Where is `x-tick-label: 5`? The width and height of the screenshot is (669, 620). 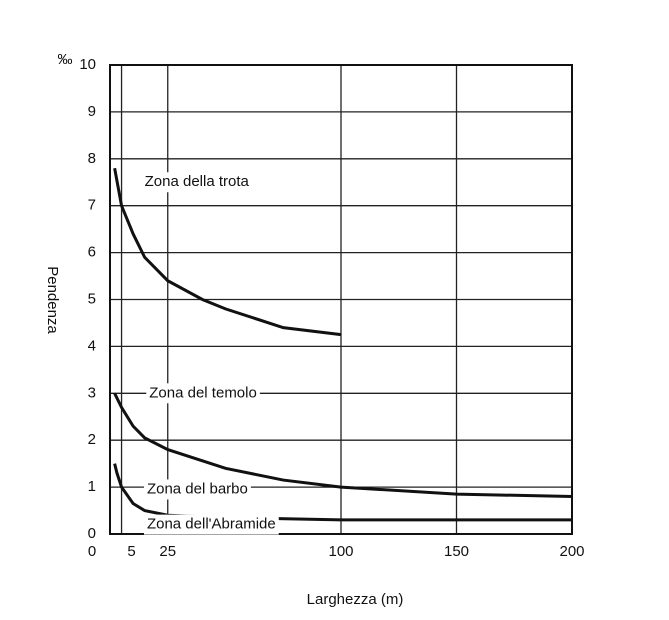
x-tick-label: 5 is located at coordinates (131, 551).